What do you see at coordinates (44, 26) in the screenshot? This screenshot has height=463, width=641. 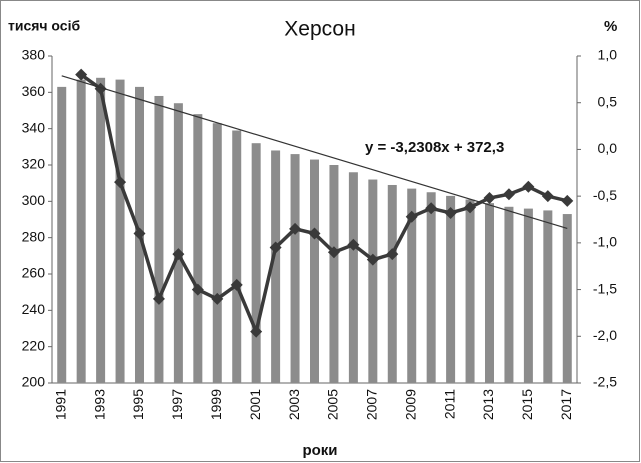 I see `y-axis-label: тисяч осіб` at bounding box center [44, 26].